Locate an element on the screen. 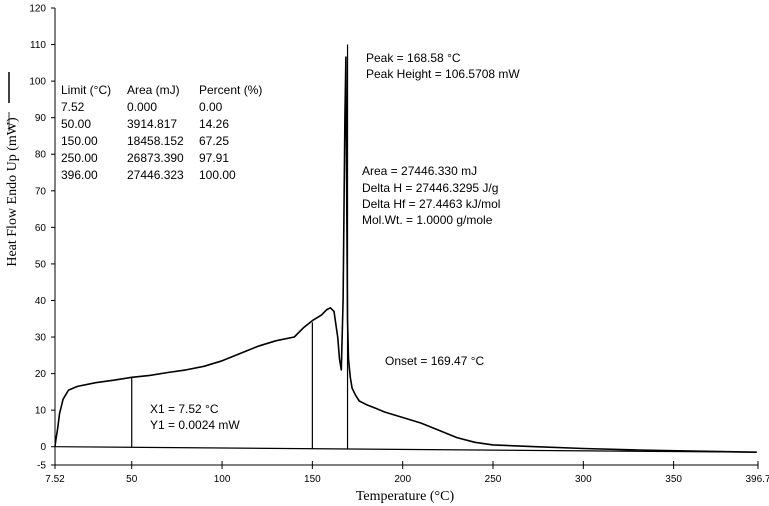 The width and height of the screenshot is (769, 506). y-tick-label: 60 is located at coordinates (41, 228).